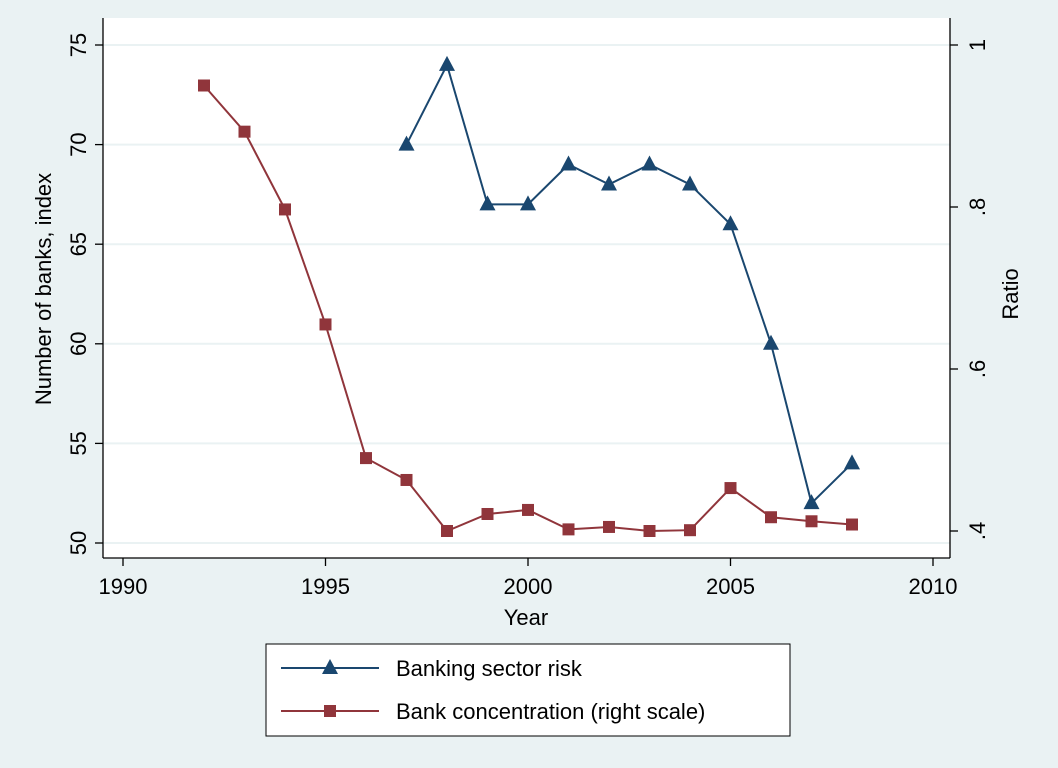 The height and width of the screenshot is (768, 1058). Describe the element at coordinates (977, 369) in the screenshot. I see `y-right-tick-label: .6` at that location.